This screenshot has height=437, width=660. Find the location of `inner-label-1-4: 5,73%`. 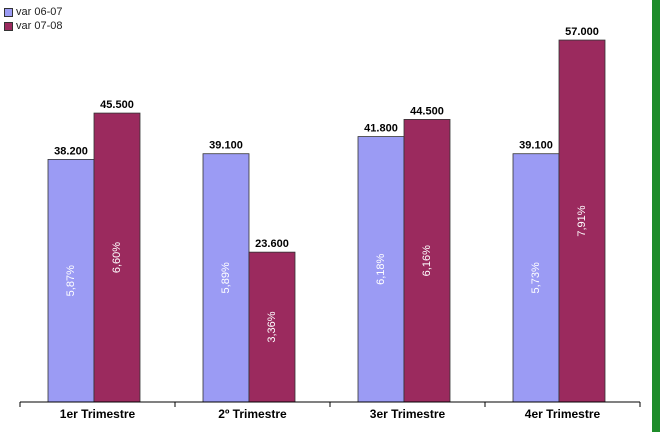

inner-label-1-4: 5,73% is located at coordinates (536, 277).